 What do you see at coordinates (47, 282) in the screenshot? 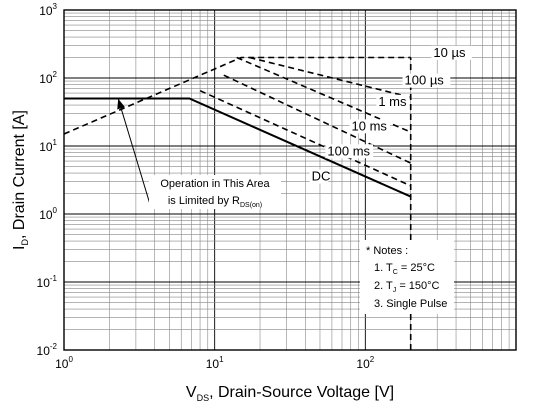
I see `y-tick-label: 10⁻¹` at bounding box center [47, 282].